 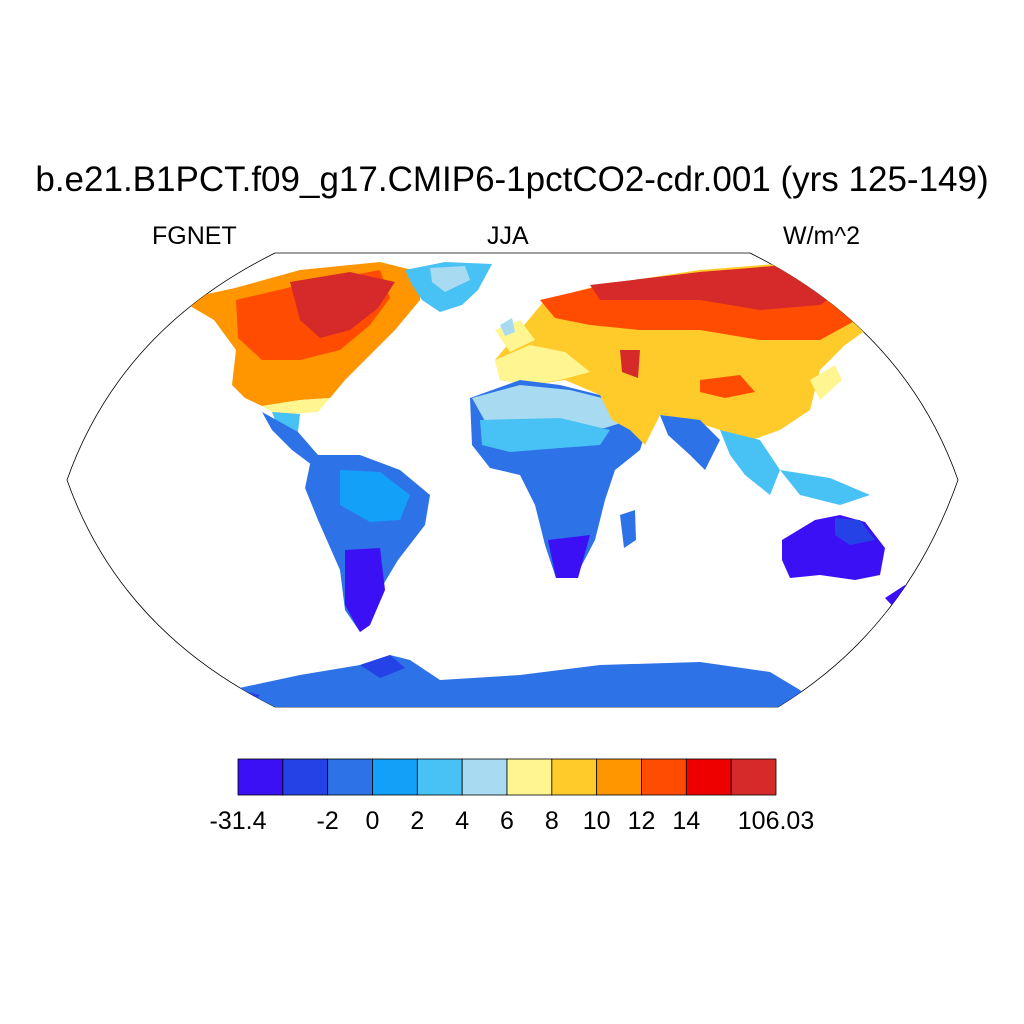 What do you see at coordinates (238, 821) in the screenshot?
I see `colorbar-label: -31.4` at bounding box center [238, 821].